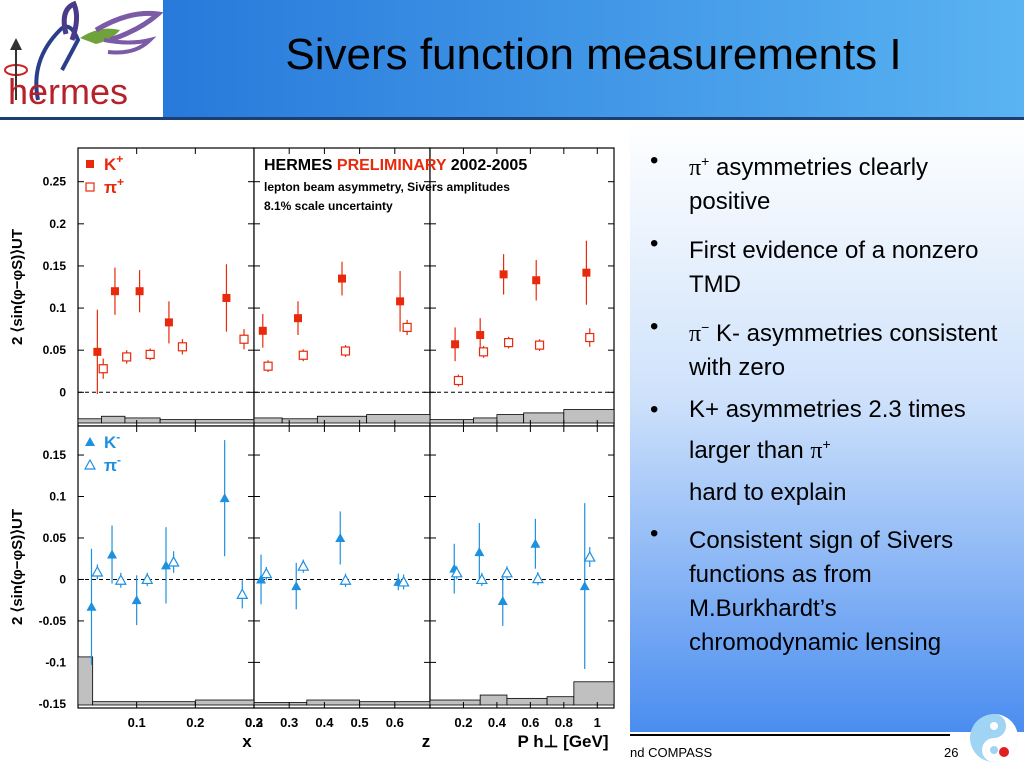 The height and width of the screenshot is (768, 1024). I want to click on y-tick-label: 0.2, so click(57, 224).